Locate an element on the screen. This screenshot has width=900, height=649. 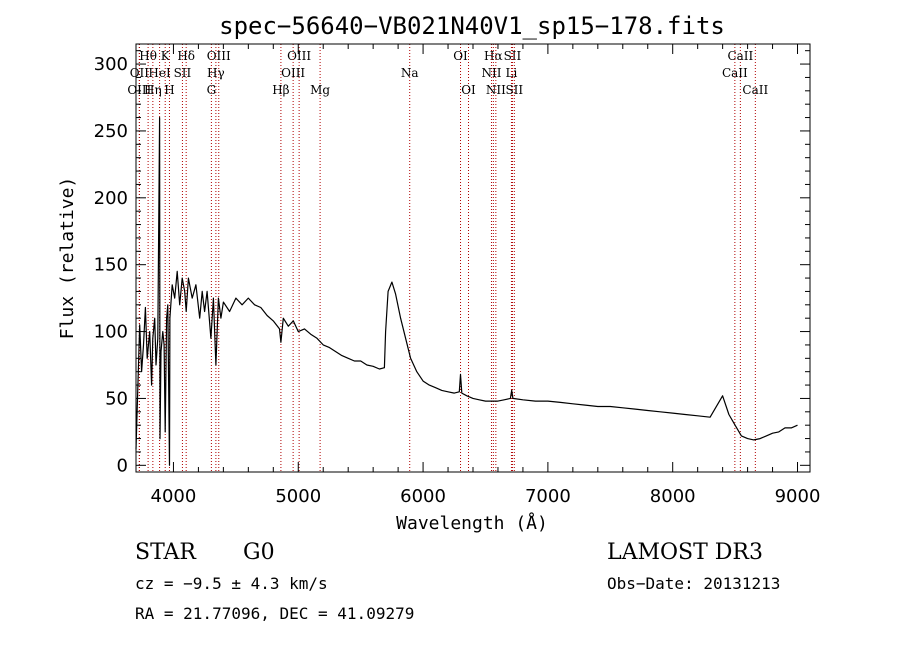
x-tick-label: 5000 is located at coordinates (298, 496).